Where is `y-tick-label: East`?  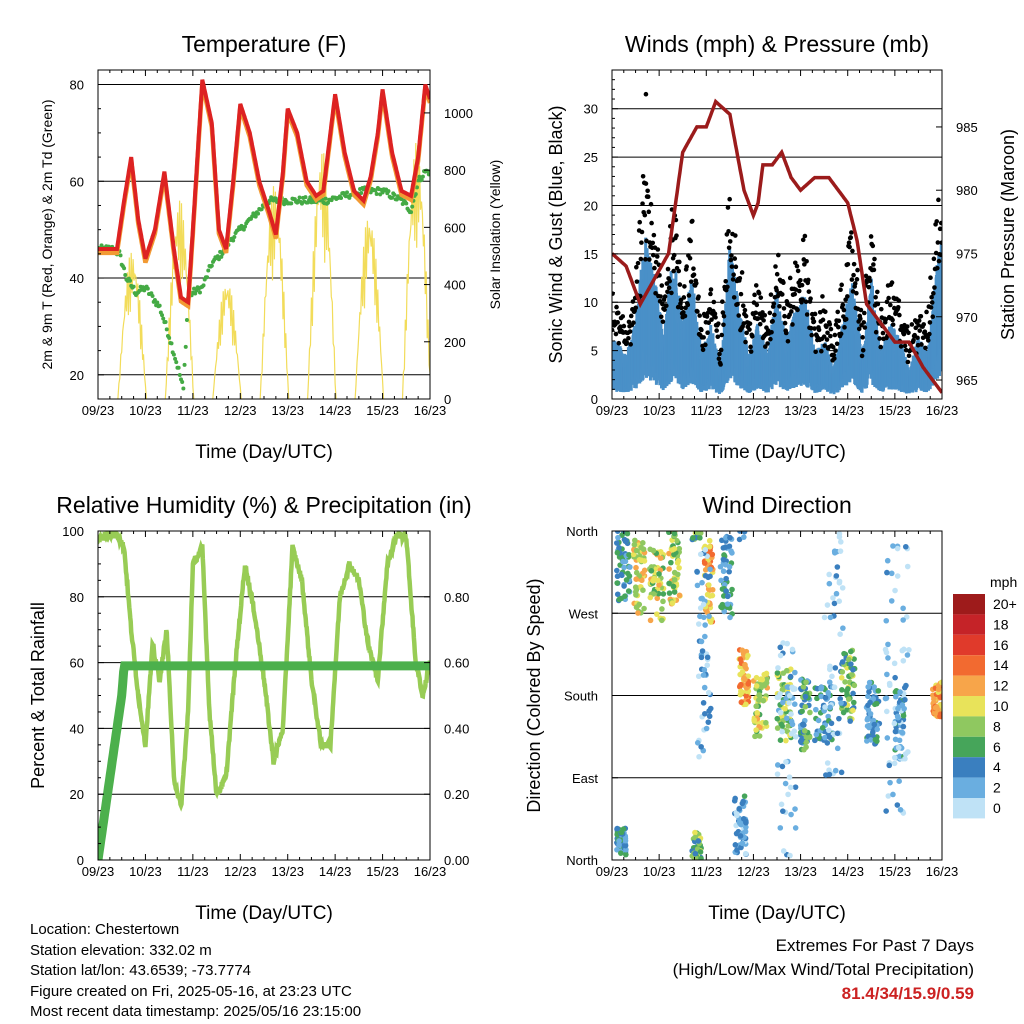
y-tick-label: East is located at coordinates (585, 778).